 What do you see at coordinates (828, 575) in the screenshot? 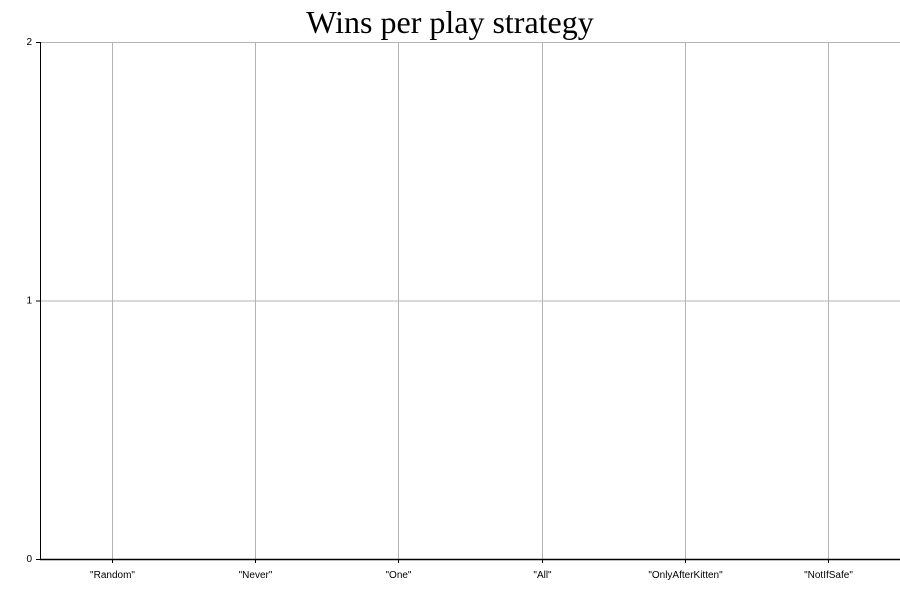
I see `x-tick-label: "NotIfSafe"` at bounding box center [828, 575].